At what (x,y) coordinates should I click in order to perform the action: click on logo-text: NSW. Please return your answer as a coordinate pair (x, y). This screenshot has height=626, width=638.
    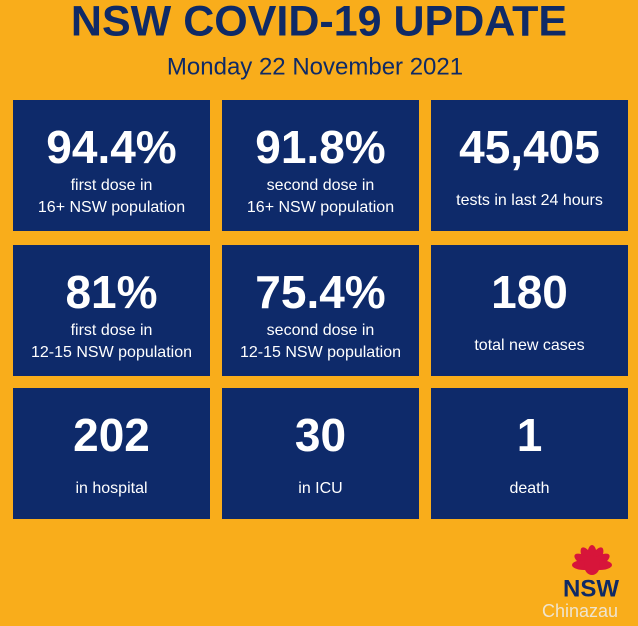
    Looking at the image, I should click on (591, 588).